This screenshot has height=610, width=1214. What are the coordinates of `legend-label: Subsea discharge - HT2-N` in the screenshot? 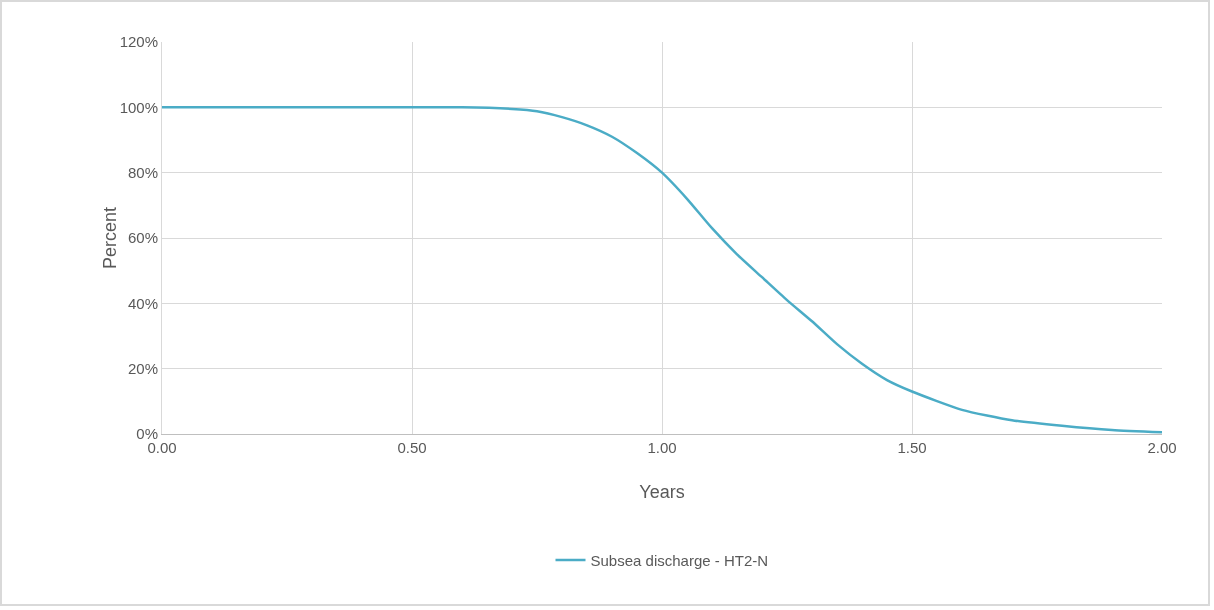 It's located at (679, 560).